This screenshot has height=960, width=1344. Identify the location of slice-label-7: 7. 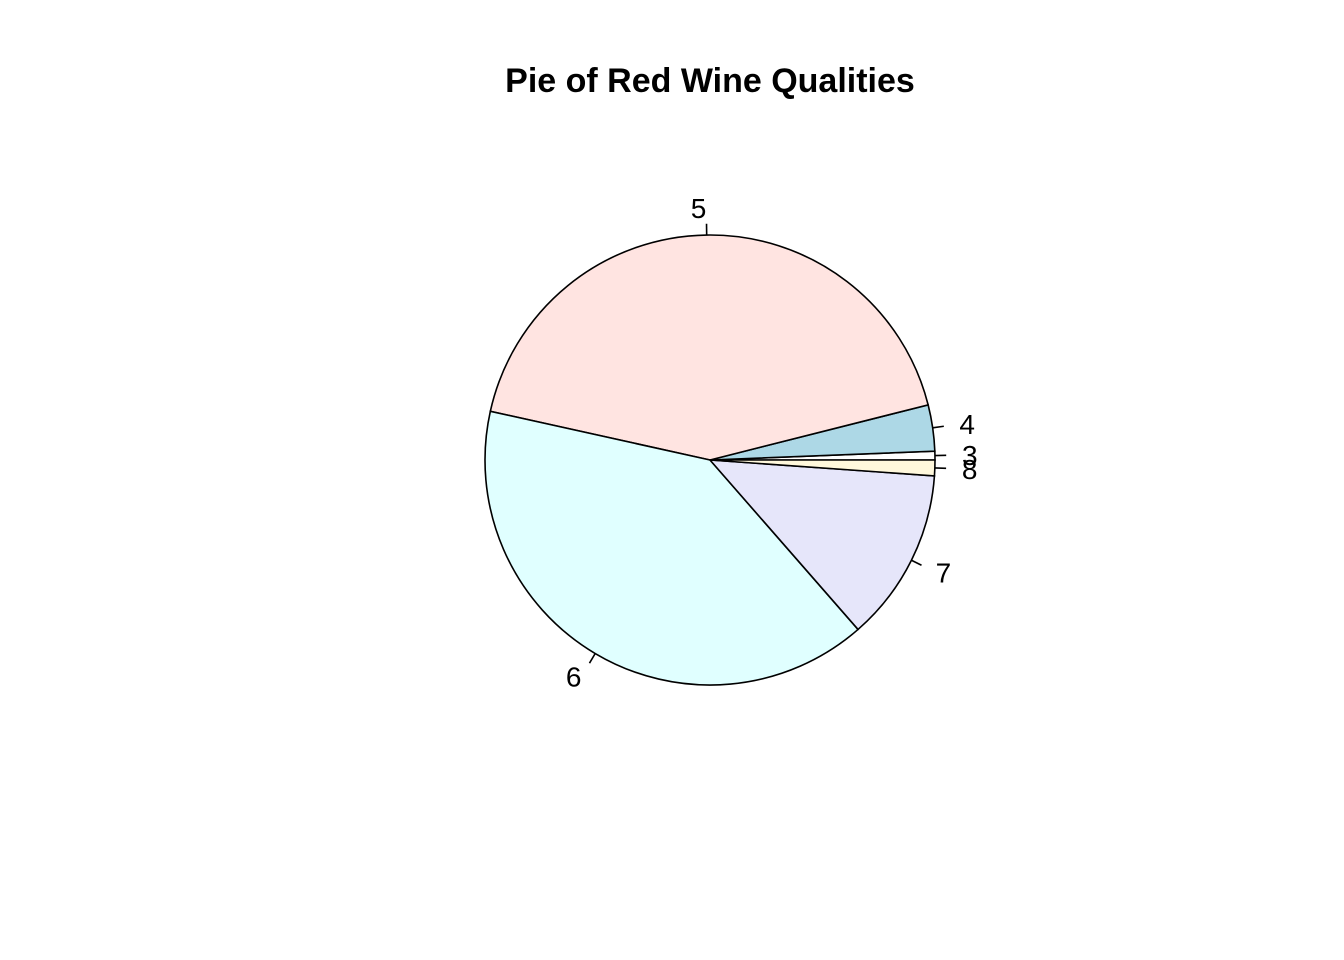
(944, 572).